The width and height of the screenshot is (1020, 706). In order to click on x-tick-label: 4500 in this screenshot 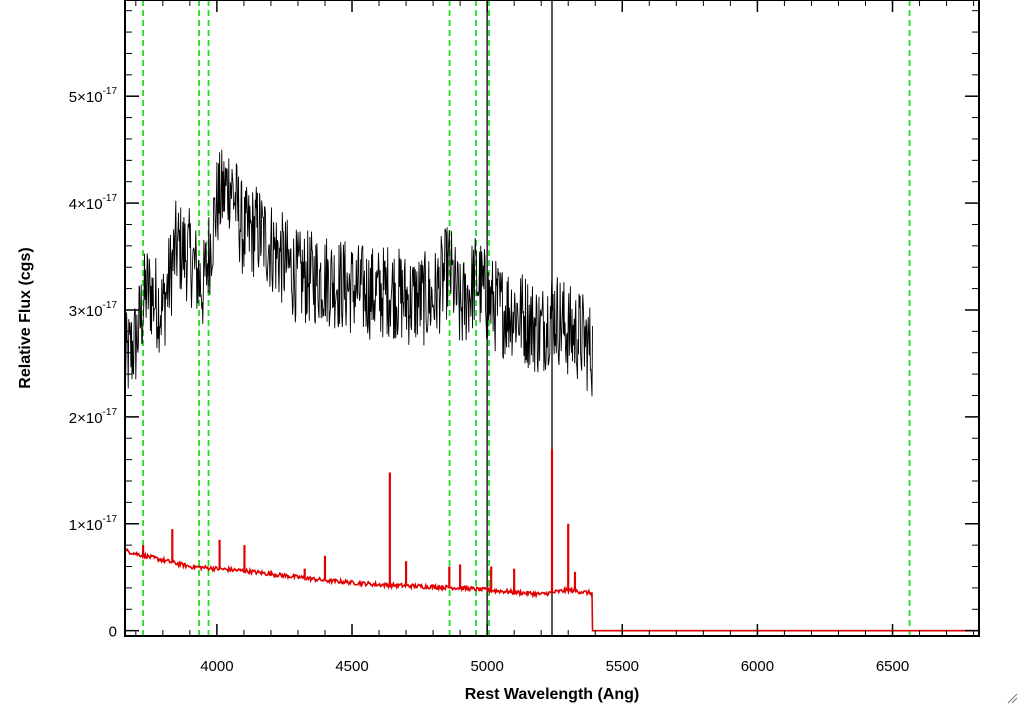, I will do `click(351, 666)`.